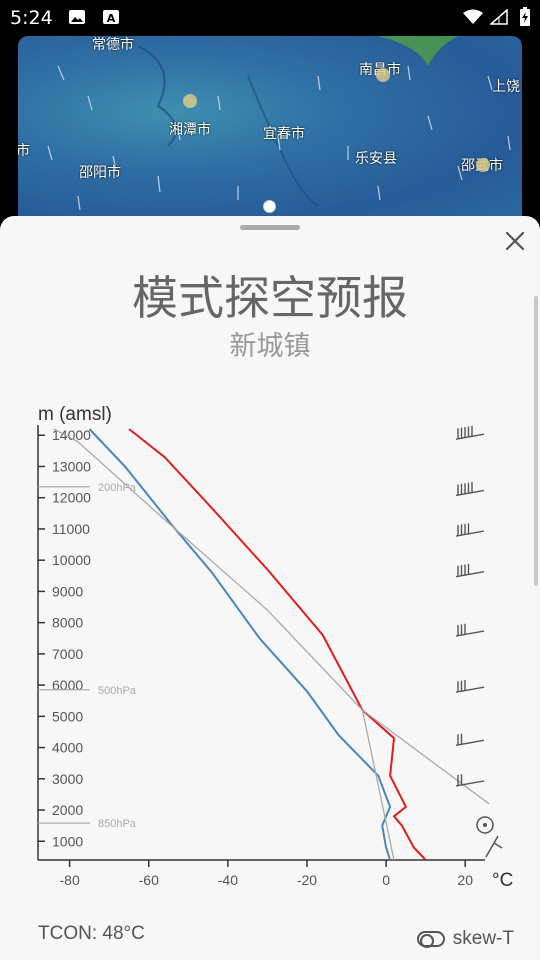 This screenshot has height=960, width=540. What do you see at coordinates (270, 346) in the screenshot?
I see `location-subtitle: 新城镇` at bounding box center [270, 346].